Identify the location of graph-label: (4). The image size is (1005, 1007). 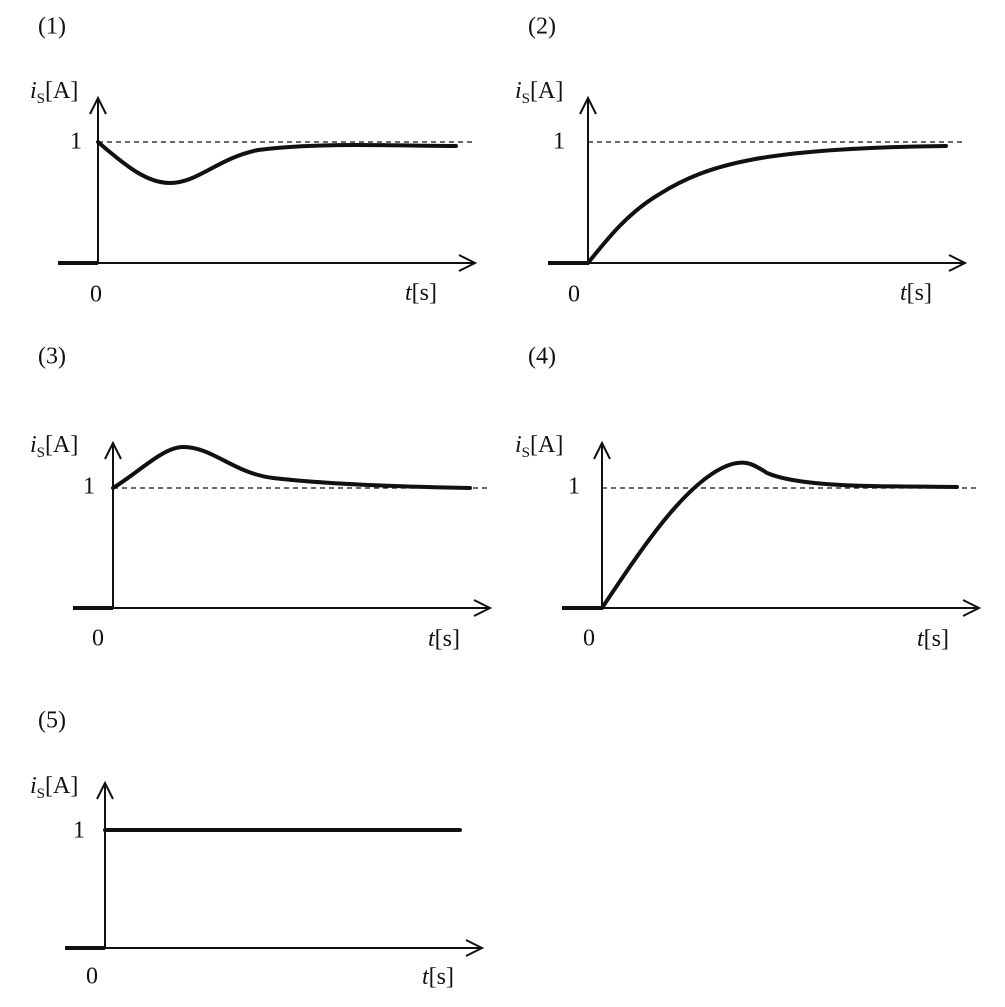
(542, 357).